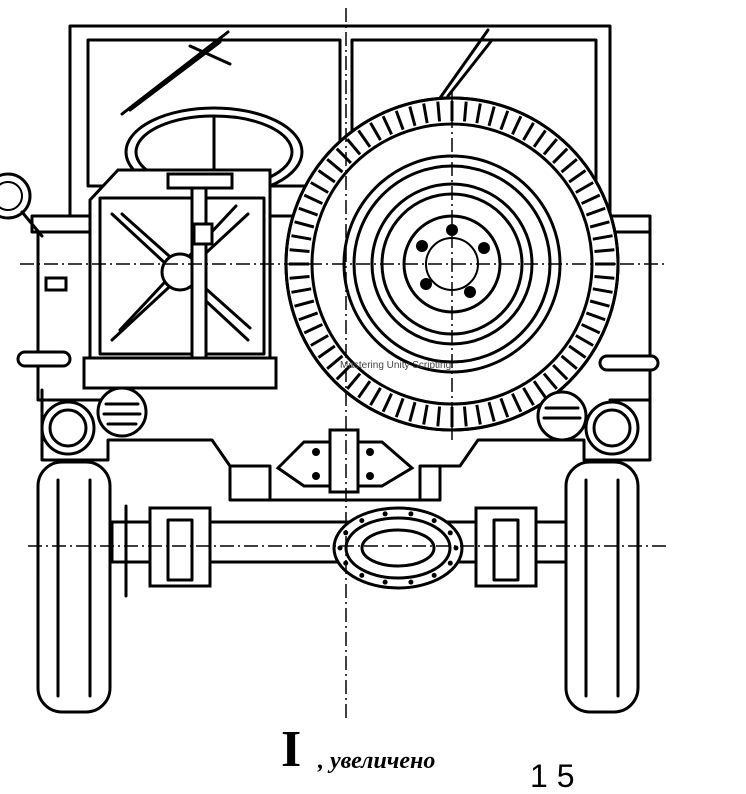  I want to click on wiper-left, so click(176, 73).